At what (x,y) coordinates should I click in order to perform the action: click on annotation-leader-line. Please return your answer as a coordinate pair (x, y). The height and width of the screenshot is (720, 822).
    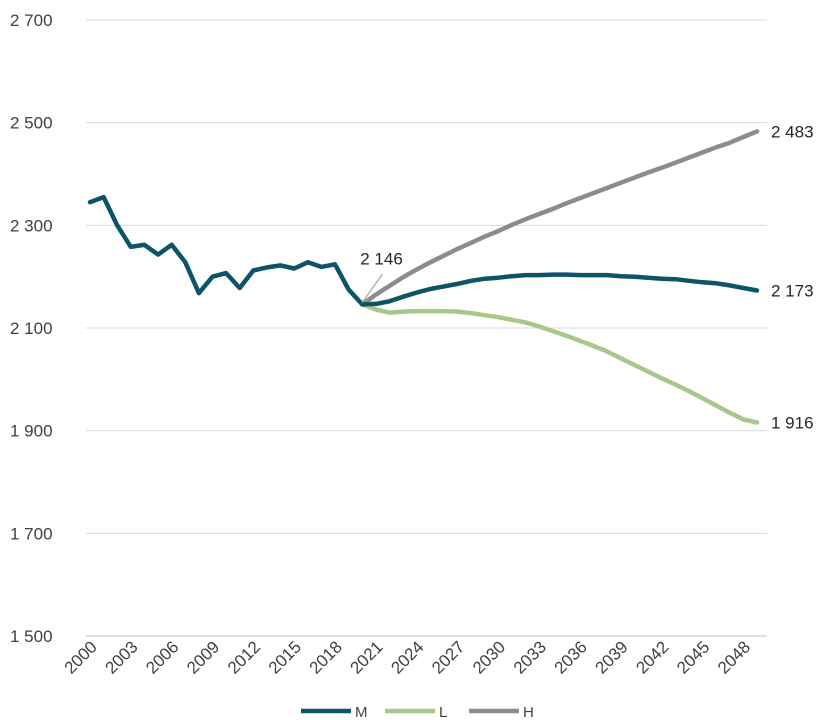
    Looking at the image, I should click on (372, 288).